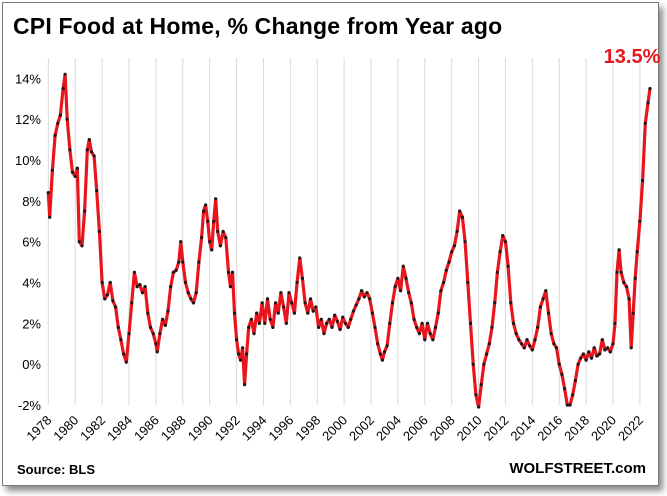  Describe the element at coordinates (307, 428) in the screenshot. I see `x-tick-label: 1998` at that location.